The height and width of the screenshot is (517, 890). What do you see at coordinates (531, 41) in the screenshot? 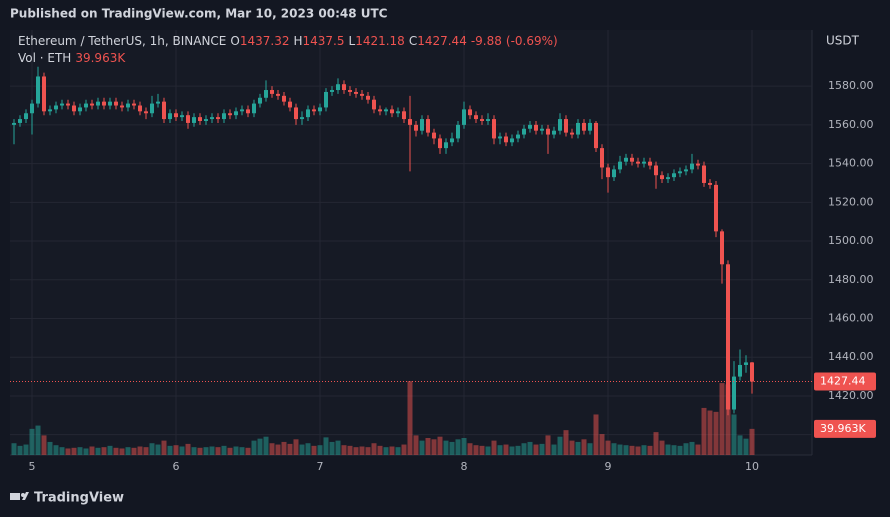
I see `change-pct: (-0.69%)` at bounding box center [531, 41].